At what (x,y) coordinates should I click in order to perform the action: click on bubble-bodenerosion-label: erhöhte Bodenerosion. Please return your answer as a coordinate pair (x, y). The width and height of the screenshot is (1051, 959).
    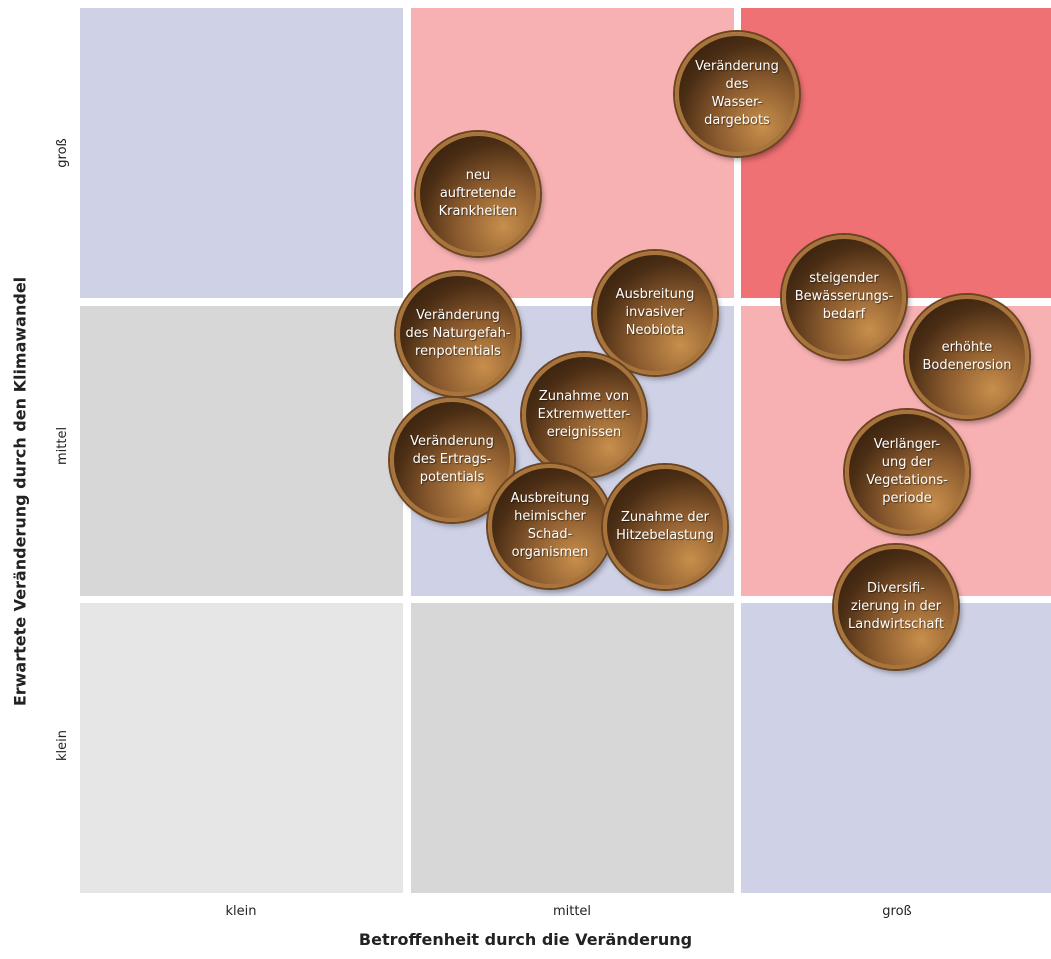
    Looking at the image, I should click on (967, 356).